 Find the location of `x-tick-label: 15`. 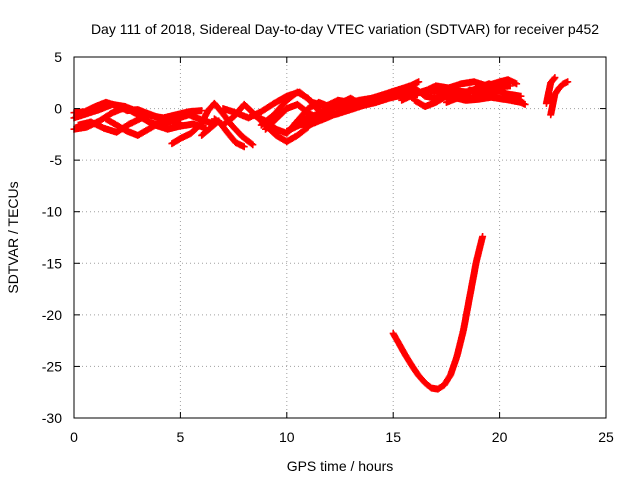

x-tick-label: 15 is located at coordinates (393, 437).